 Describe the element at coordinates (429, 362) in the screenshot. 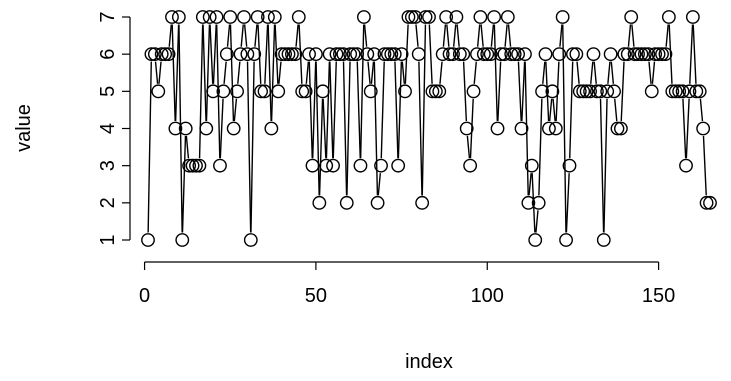

I see `x-axis-title: index` at that location.